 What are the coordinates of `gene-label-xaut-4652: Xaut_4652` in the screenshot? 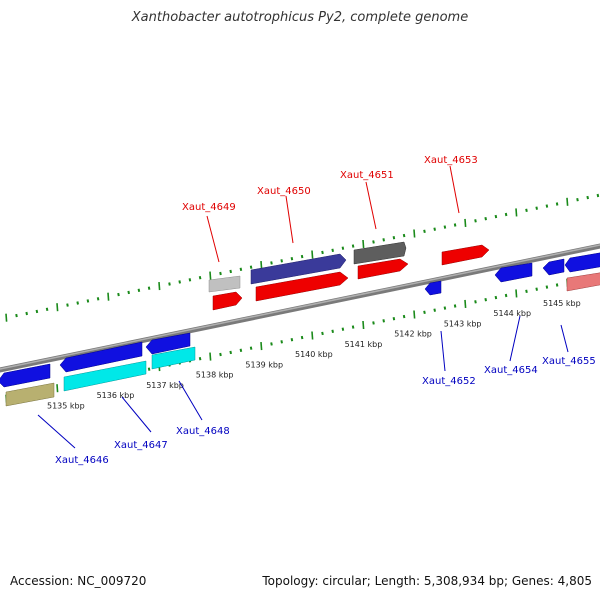 It's located at (449, 381).